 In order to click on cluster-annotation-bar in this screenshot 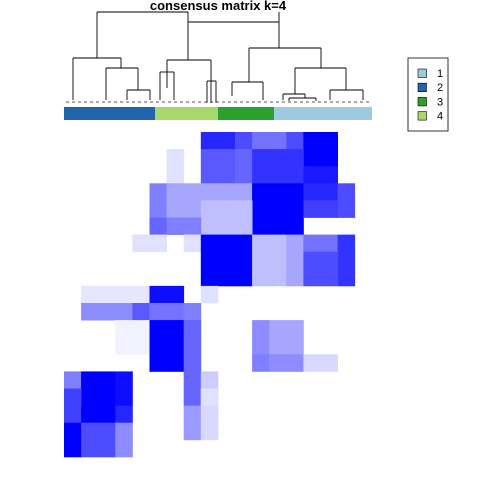, I will do `click(218, 113)`.